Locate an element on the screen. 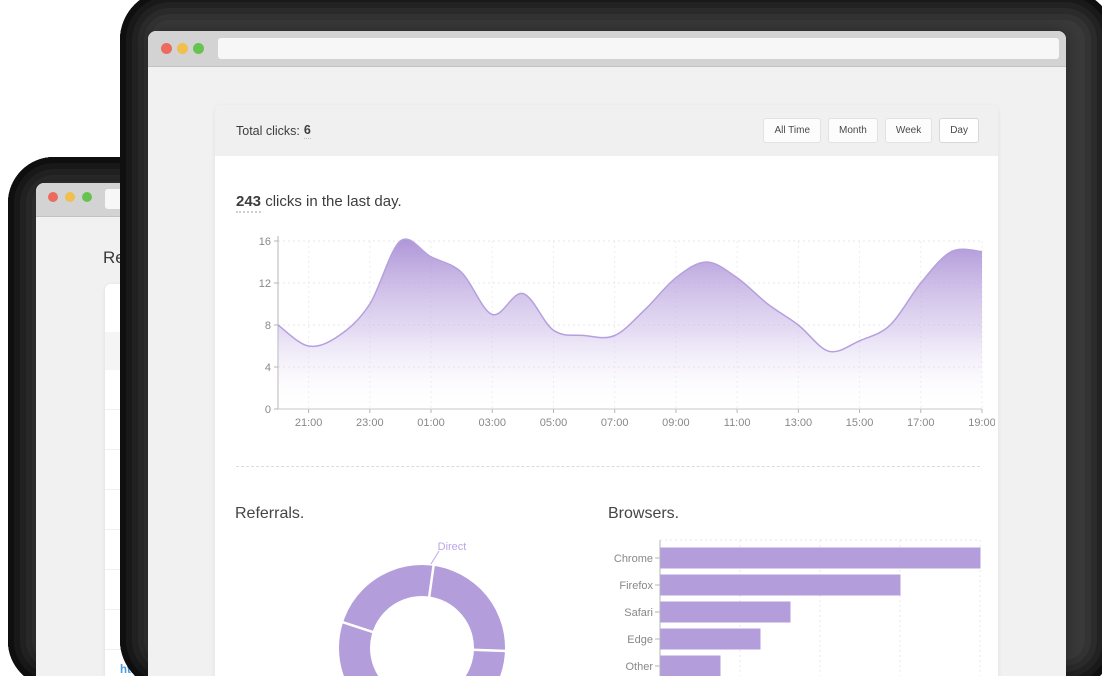  referrals-title: Referrals. is located at coordinates (270, 513).